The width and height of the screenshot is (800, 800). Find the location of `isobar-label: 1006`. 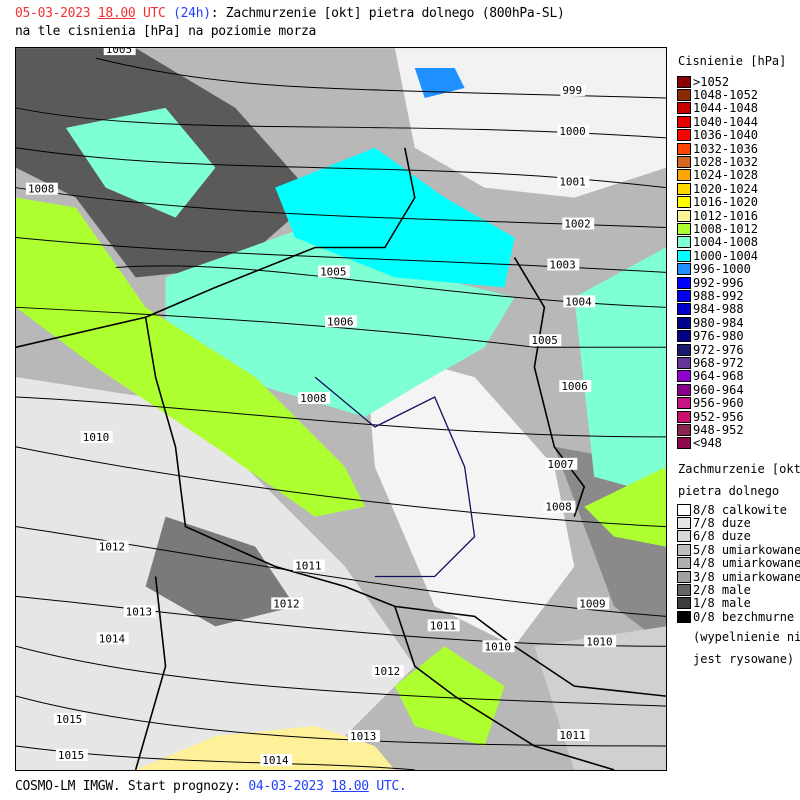

isobar-label: 1006 is located at coordinates (341, 321).